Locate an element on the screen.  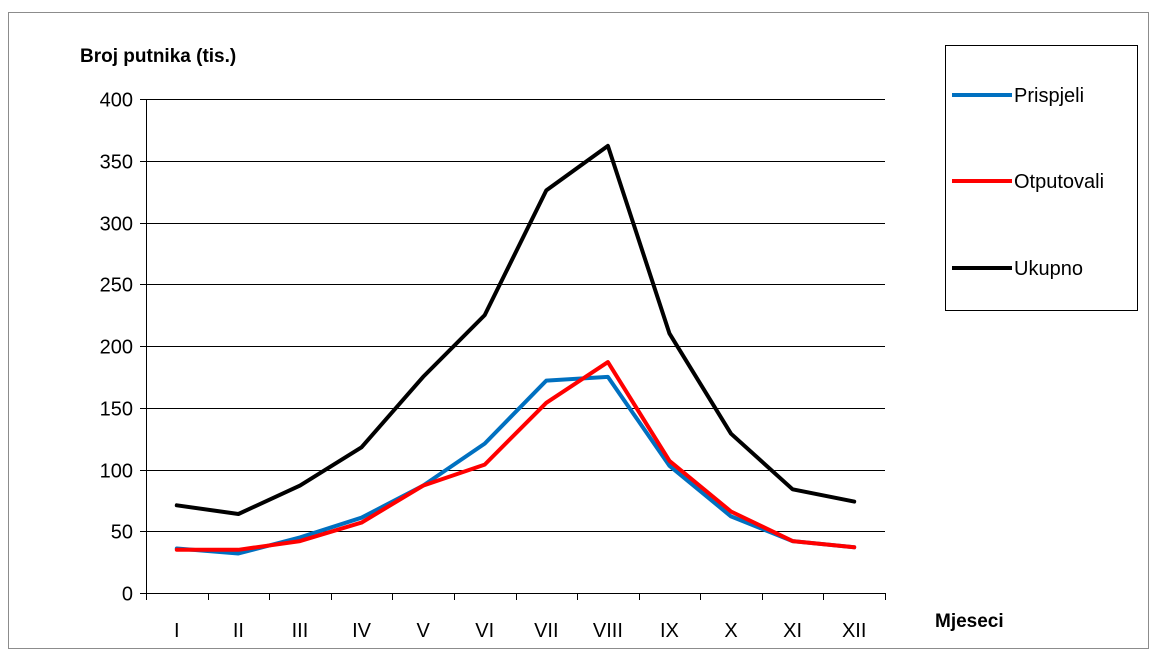
legend-label-prispjeli: Prispjeli is located at coordinates (1049, 96).